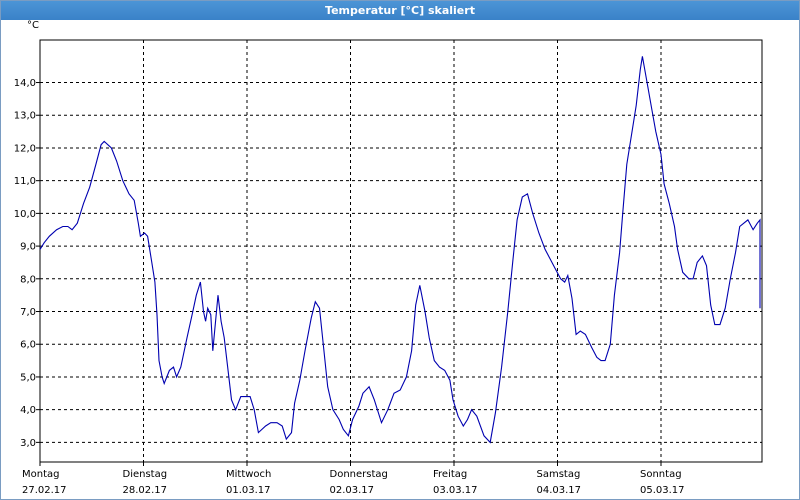 This screenshot has width=800, height=500. Describe the element at coordinates (145, 490) in the screenshot. I see `x-tick-date: 28.02.17` at that location.